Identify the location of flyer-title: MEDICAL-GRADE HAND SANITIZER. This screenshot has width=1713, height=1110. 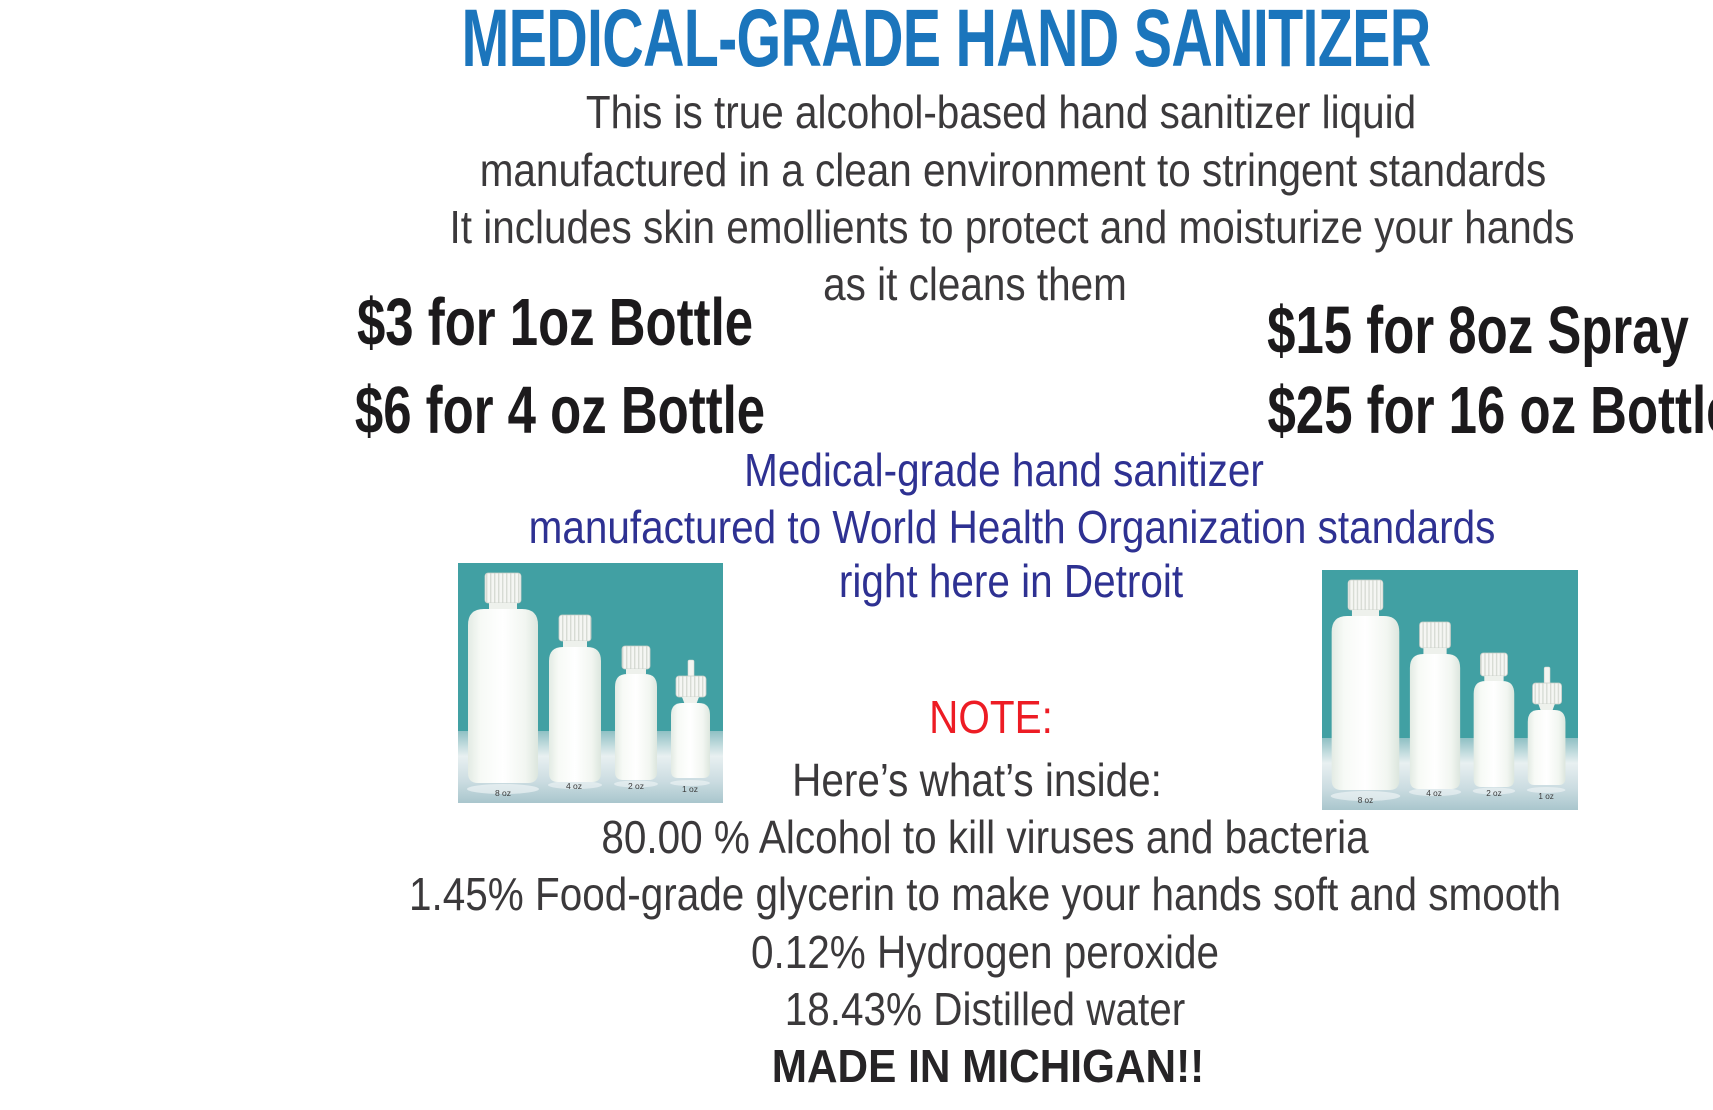
(946, 42).